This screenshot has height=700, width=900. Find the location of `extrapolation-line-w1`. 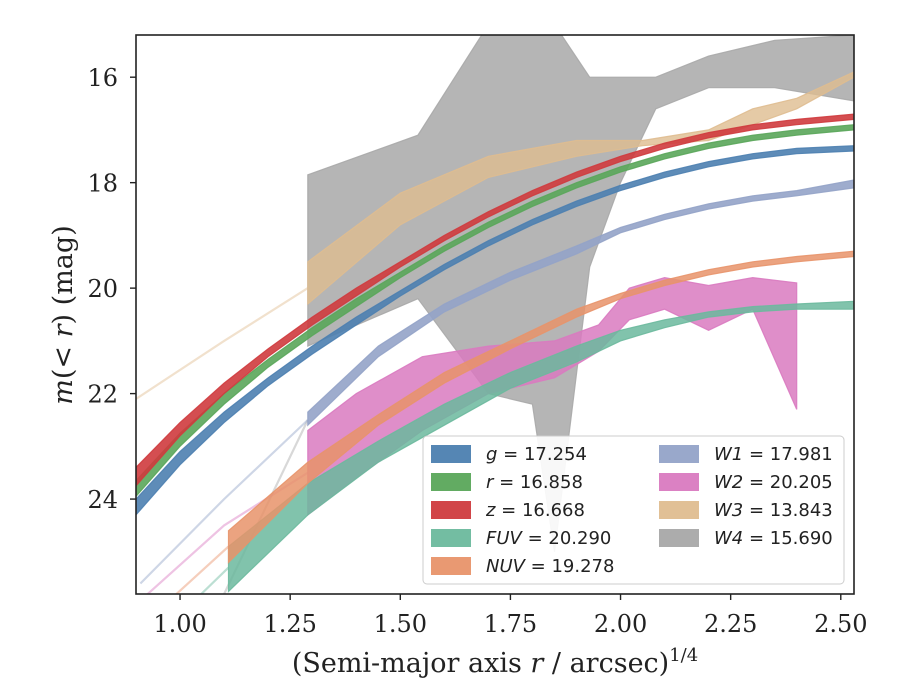

extrapolation-line-w1 is located at coordinates (224, 502).